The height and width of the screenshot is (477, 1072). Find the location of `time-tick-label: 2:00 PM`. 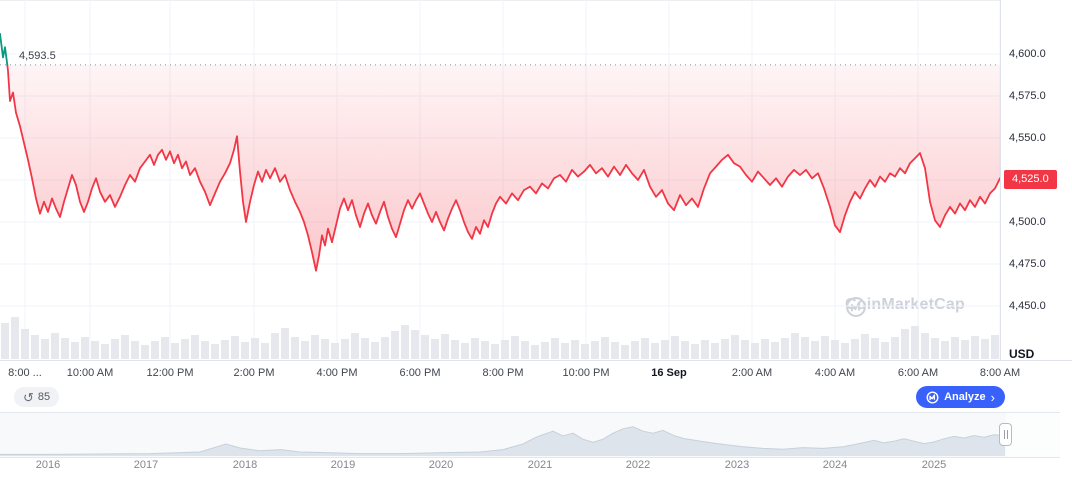

time-tick-label: 2:00 PM is located at coordinates (254, 373).